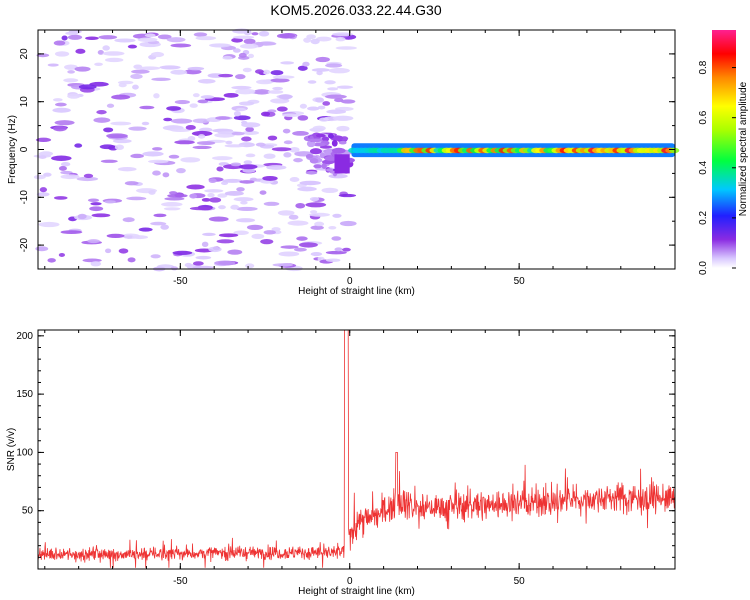  I want to click on colorbar-label: Normalized spectral amplitude, so click(743, 148).